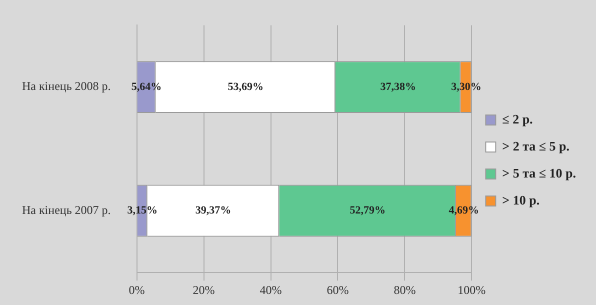  What do you see at coordinates (472, 289) in the screenshot?
I see `x-tick-label: 100%` at bounding box center [472, 289].